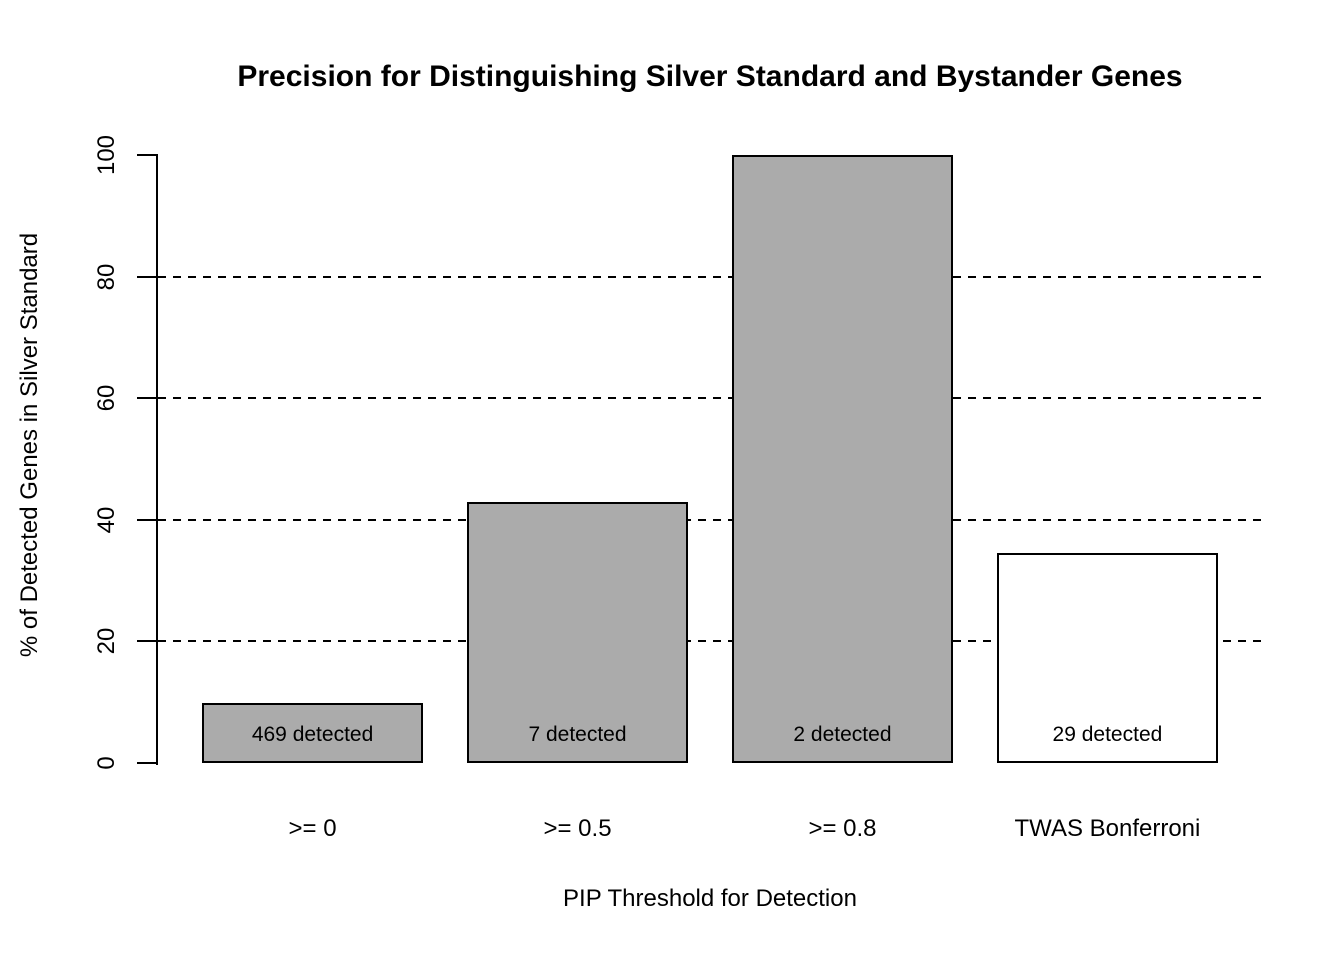  I want to click on y-axis-tick-label: 0, so click(106, 763).